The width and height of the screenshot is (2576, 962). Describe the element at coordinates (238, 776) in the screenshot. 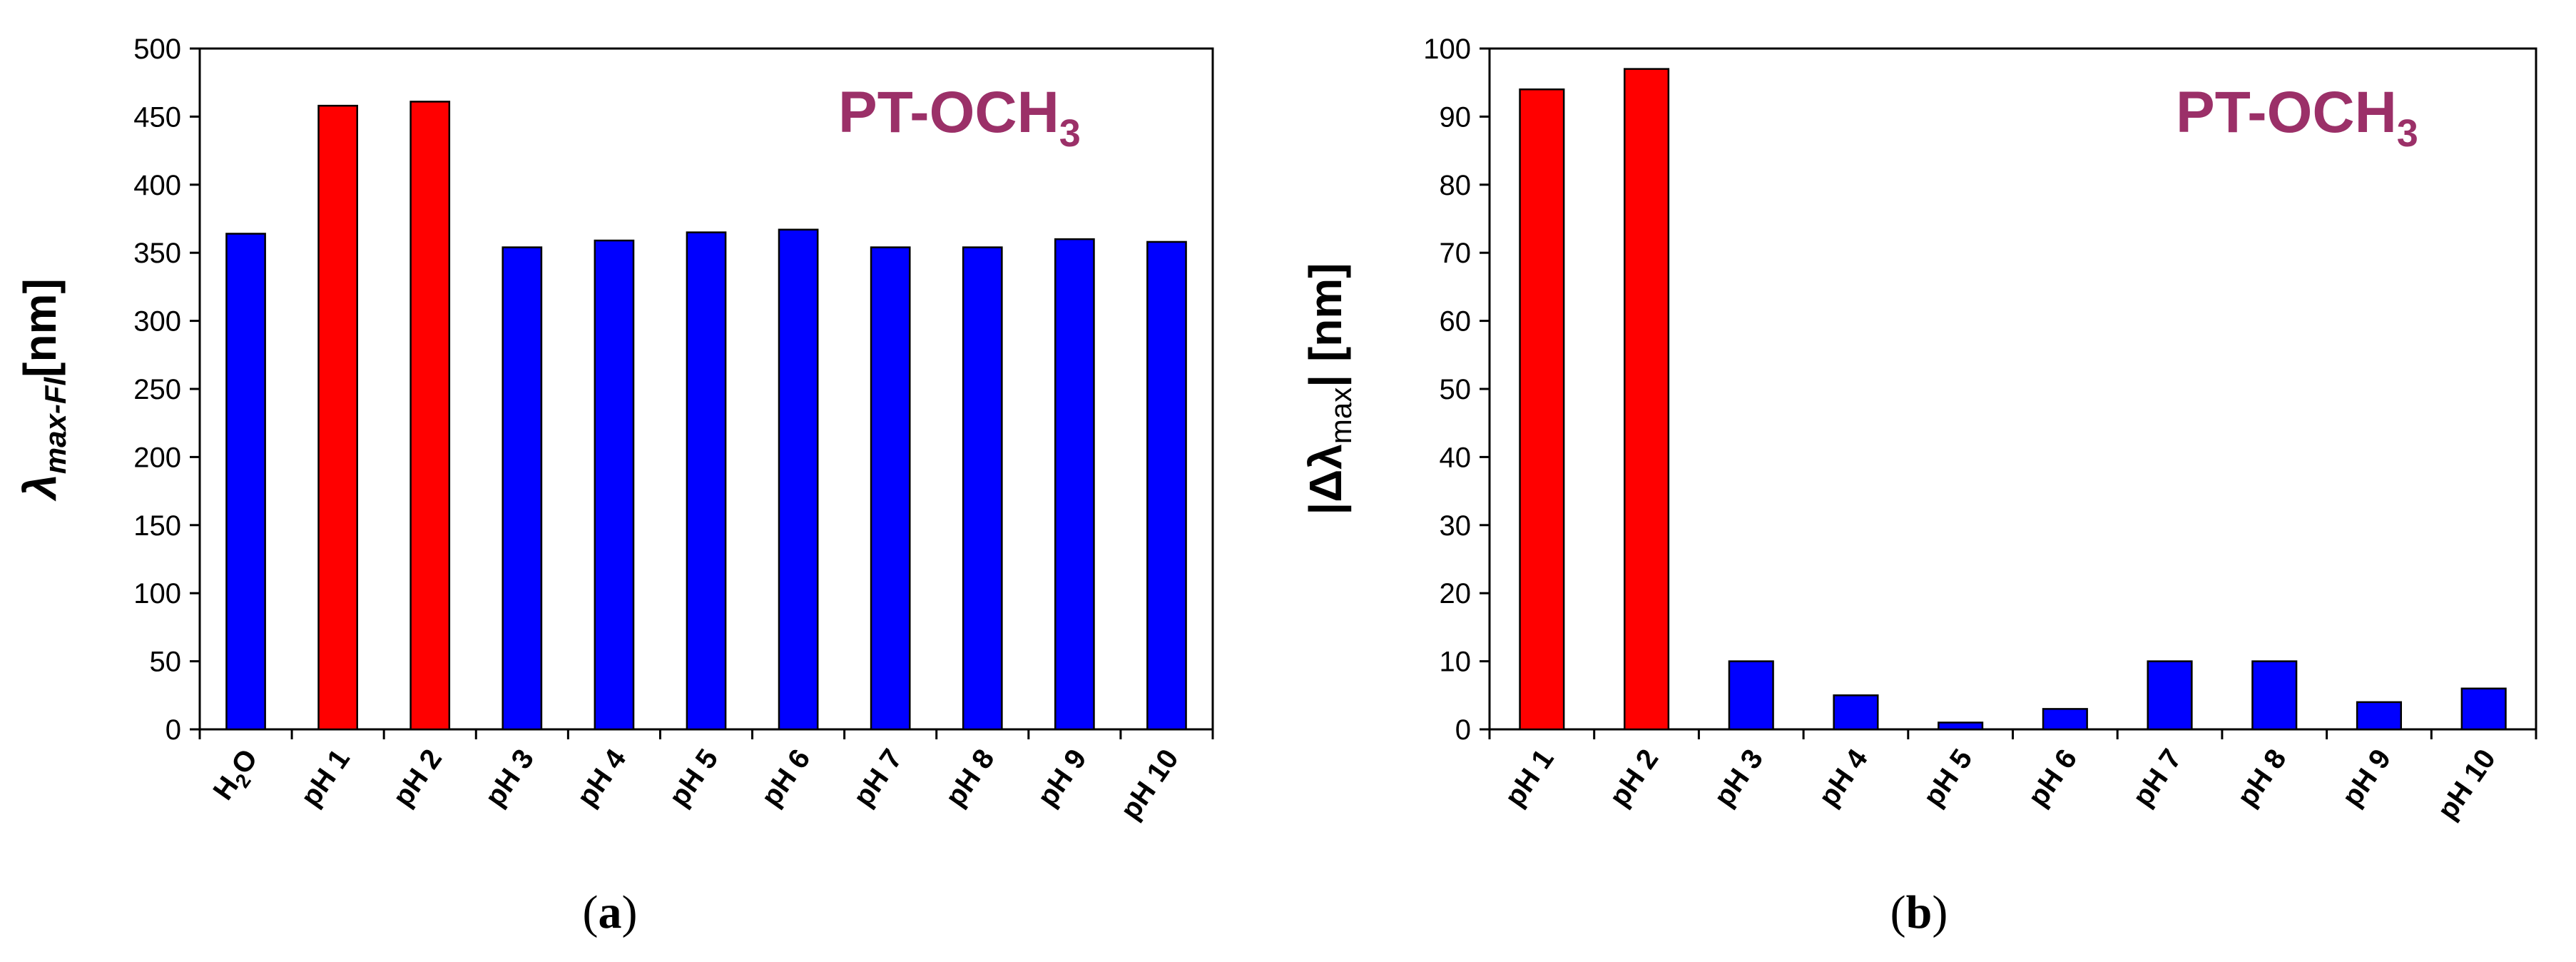

I see `x-tick-label: H2O` at that location.